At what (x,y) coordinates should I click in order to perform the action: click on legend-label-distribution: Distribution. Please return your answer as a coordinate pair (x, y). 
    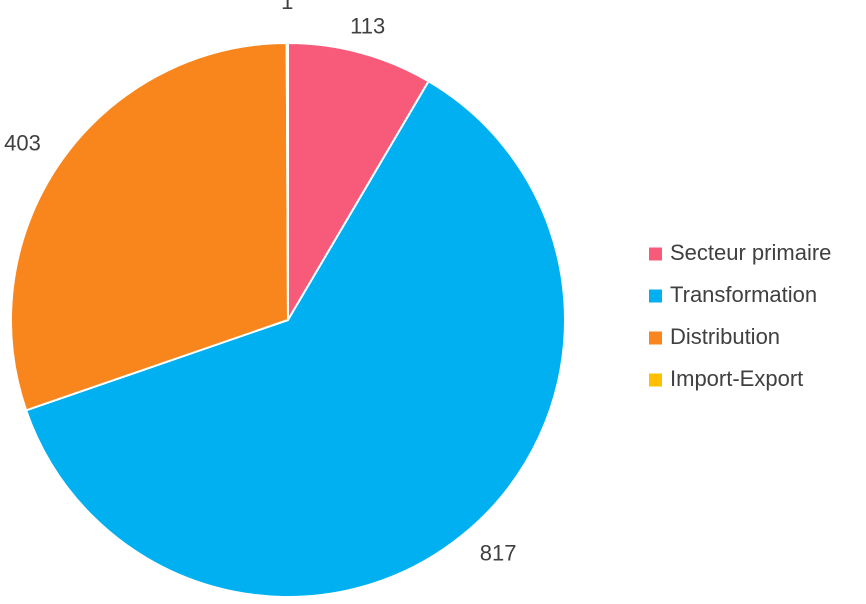
    Looking at the image, I should click on (725, 336).